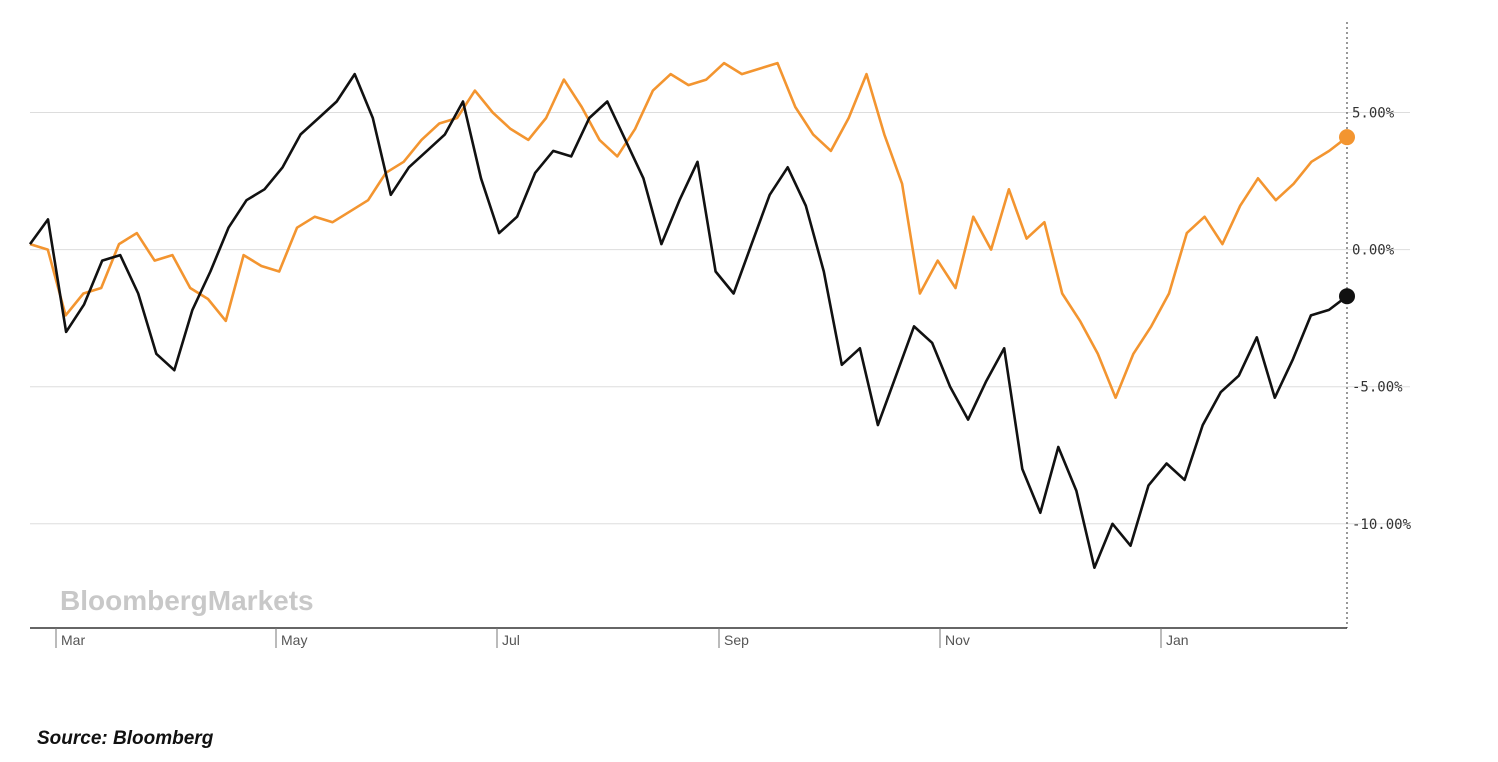 Image resolution: width=1498 pixels, height=762 pixels. I want to click on y-tick-labels: 5.00% 0.00% -5.00% -10.00%, so click(1382, 318).